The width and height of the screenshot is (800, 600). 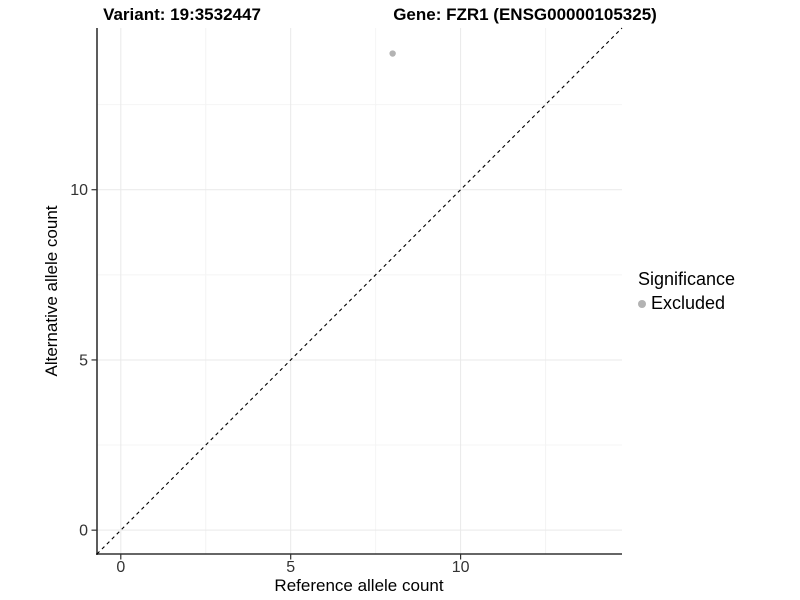 What do you see at coordinates (686, 291) in the screenshot?
I see `legend: Significance Excluded` at bounding box center [686, 291].